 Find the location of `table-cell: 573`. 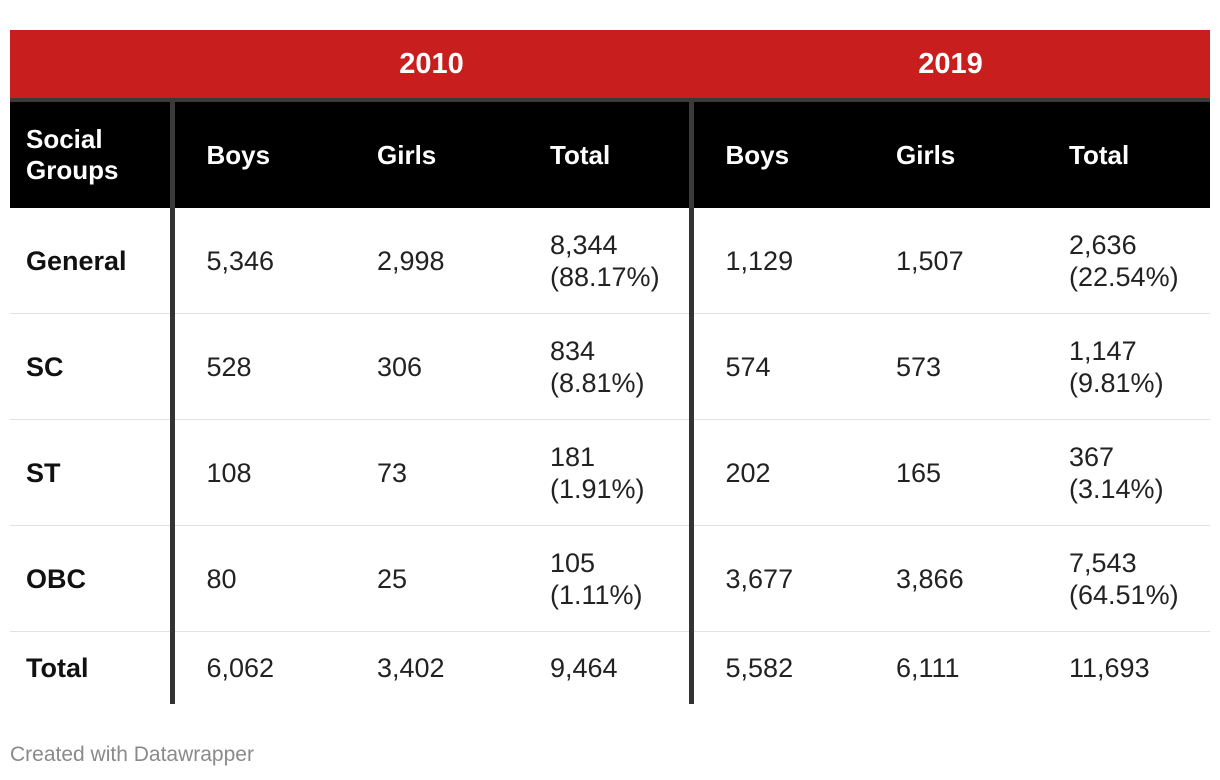

table-cell: 573 is located at coordinates (951, 366).